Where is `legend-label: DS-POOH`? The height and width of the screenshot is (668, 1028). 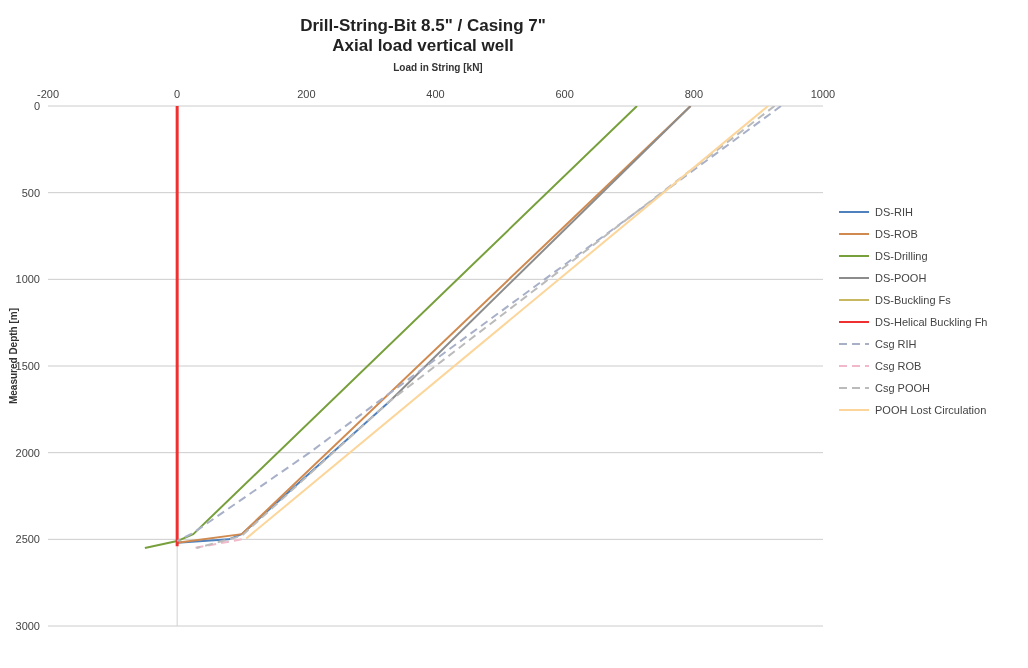
legend-label: DS-POOH is located at coordinates (901, 278).